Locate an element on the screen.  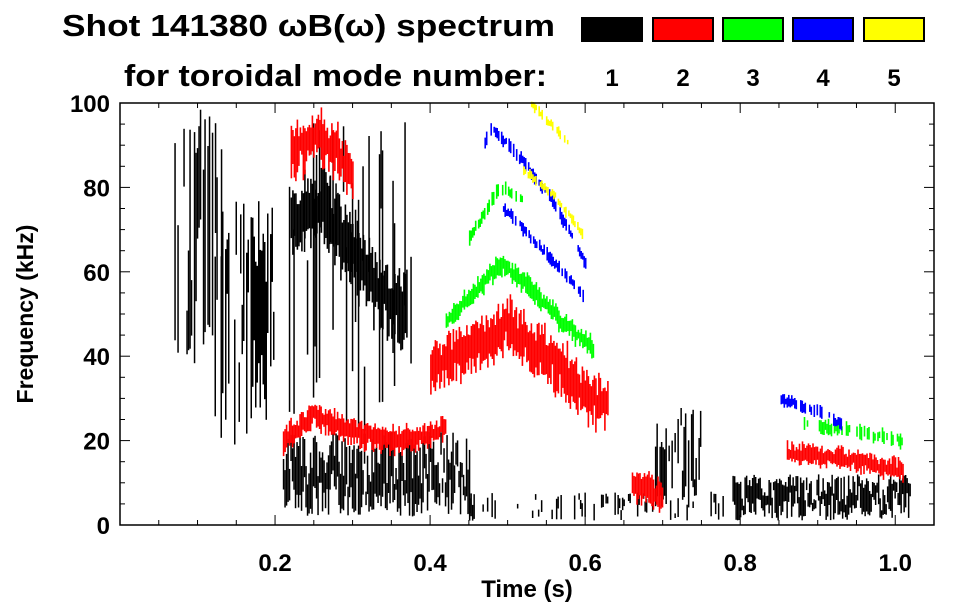
mode-5-feature is located at coordinates (549, 123).